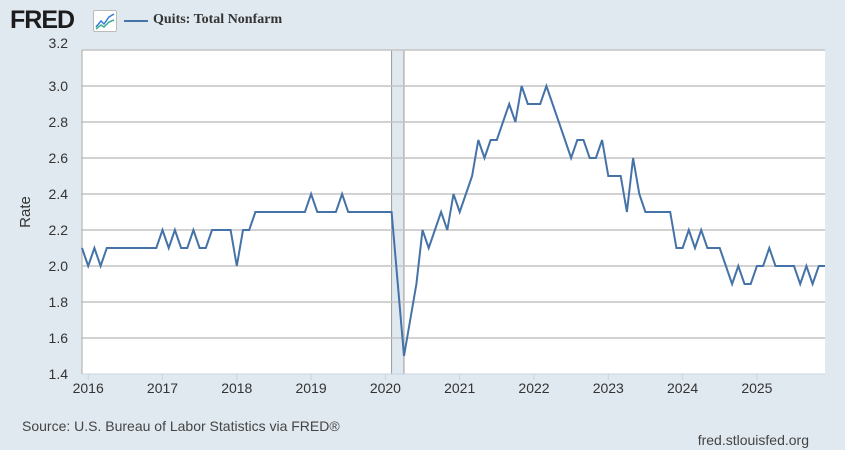  I want to click on x-tick-label: 2020, so click(385, 388).